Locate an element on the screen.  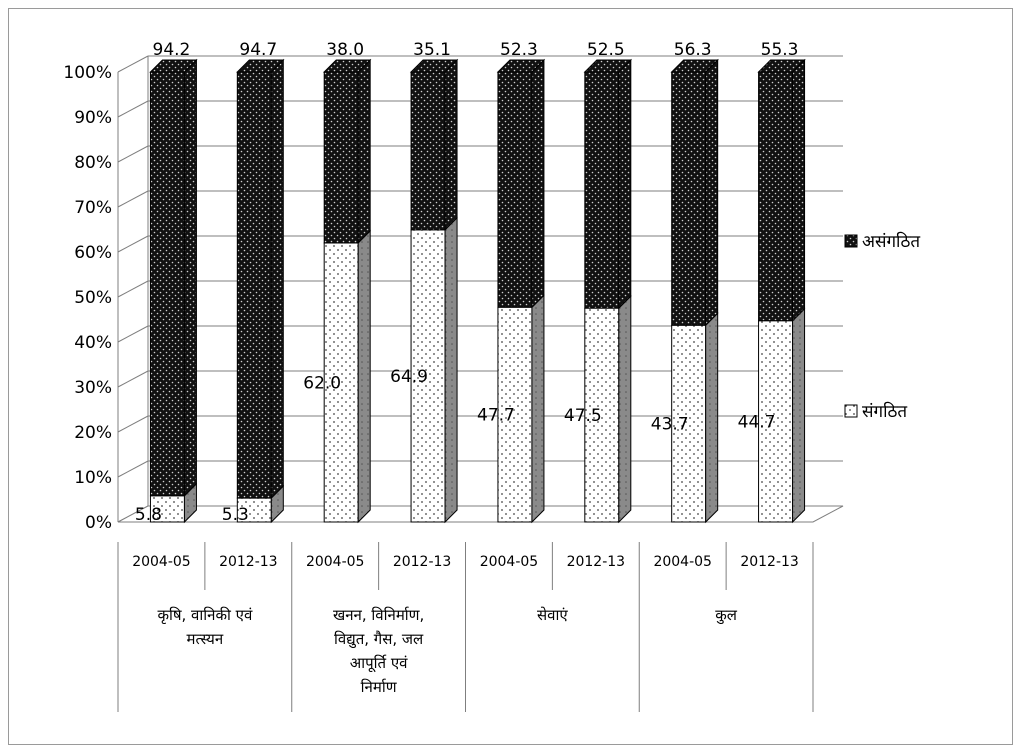
data-label-unorganized: 35.1 is located at coordinates (432, 50).